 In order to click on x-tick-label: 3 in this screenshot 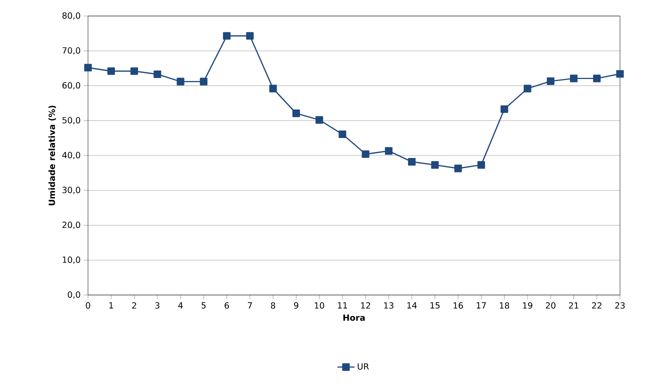, I will do `click(157, 305)`.